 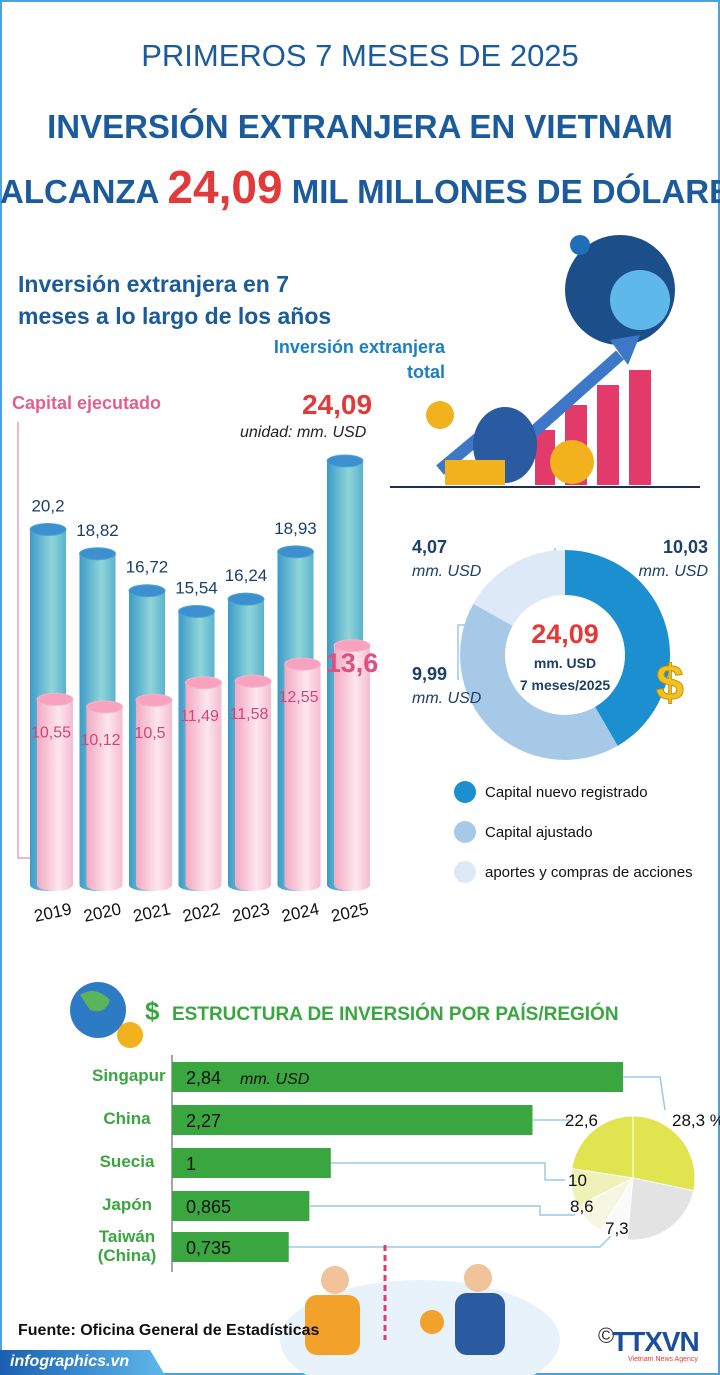 What do you see at coordinates (360, 55) in the screenshot?
I see `kicker: PRIMEROS 7 MESES DE 2025` at bounding box center [360, 55].